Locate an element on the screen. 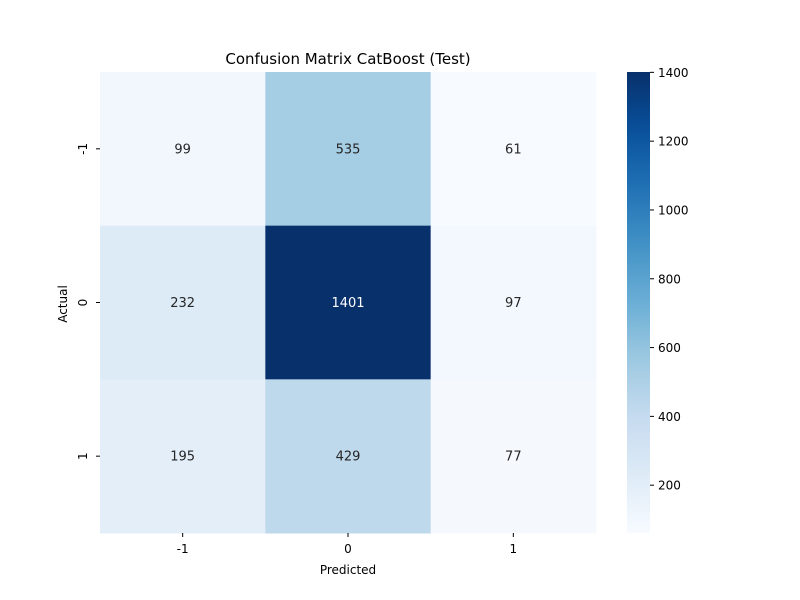  cell-value-label: 97 is located at coordinates (513, 303).